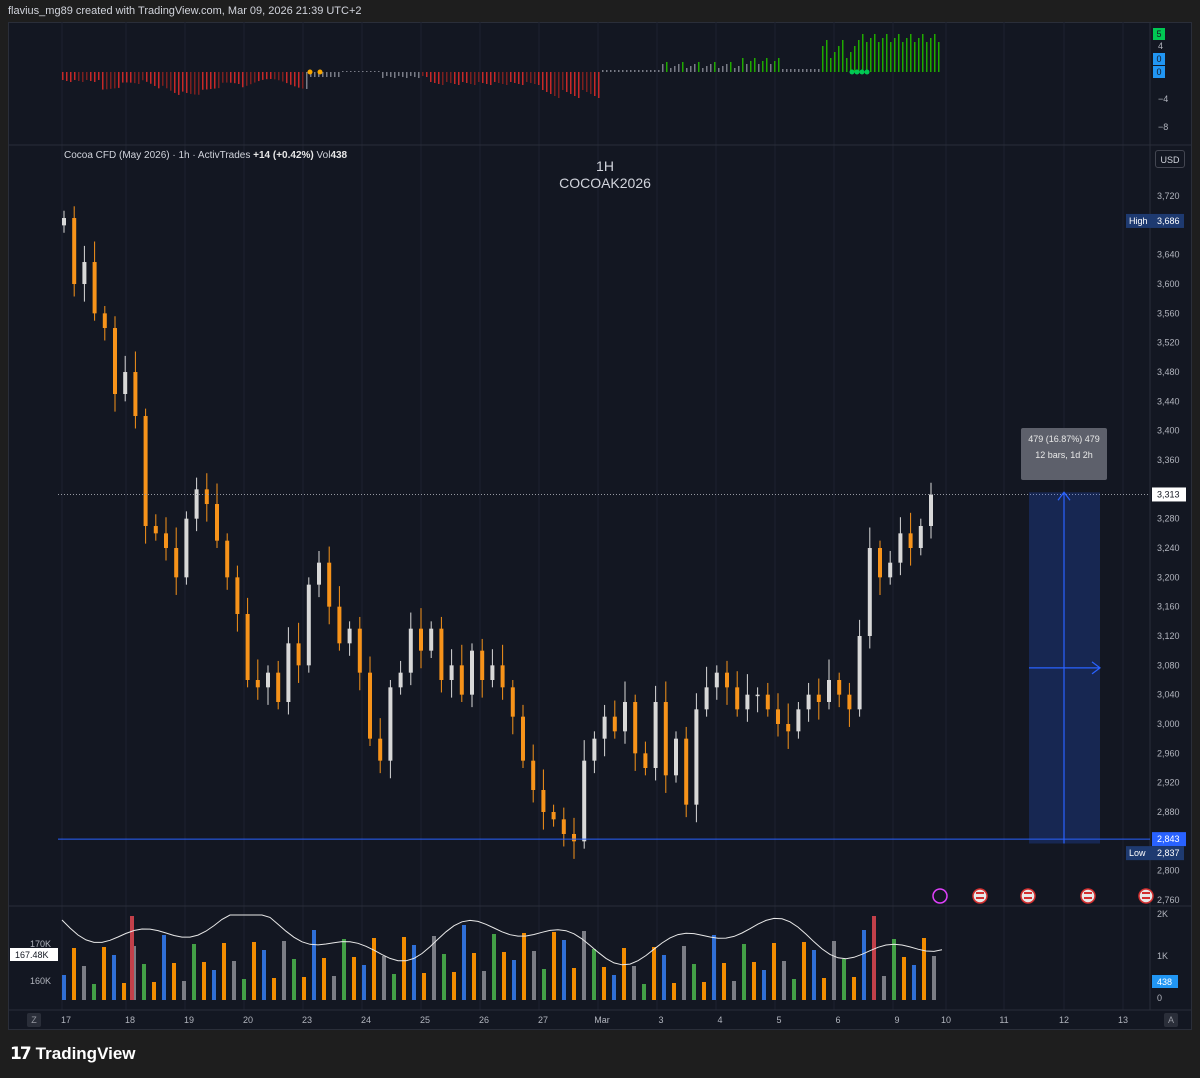 This screenshot has height=1078, width=1200. Describe the element at coordinates (1003, 1020) in the screenshot. I see `time-axis-label: 11` at that location.